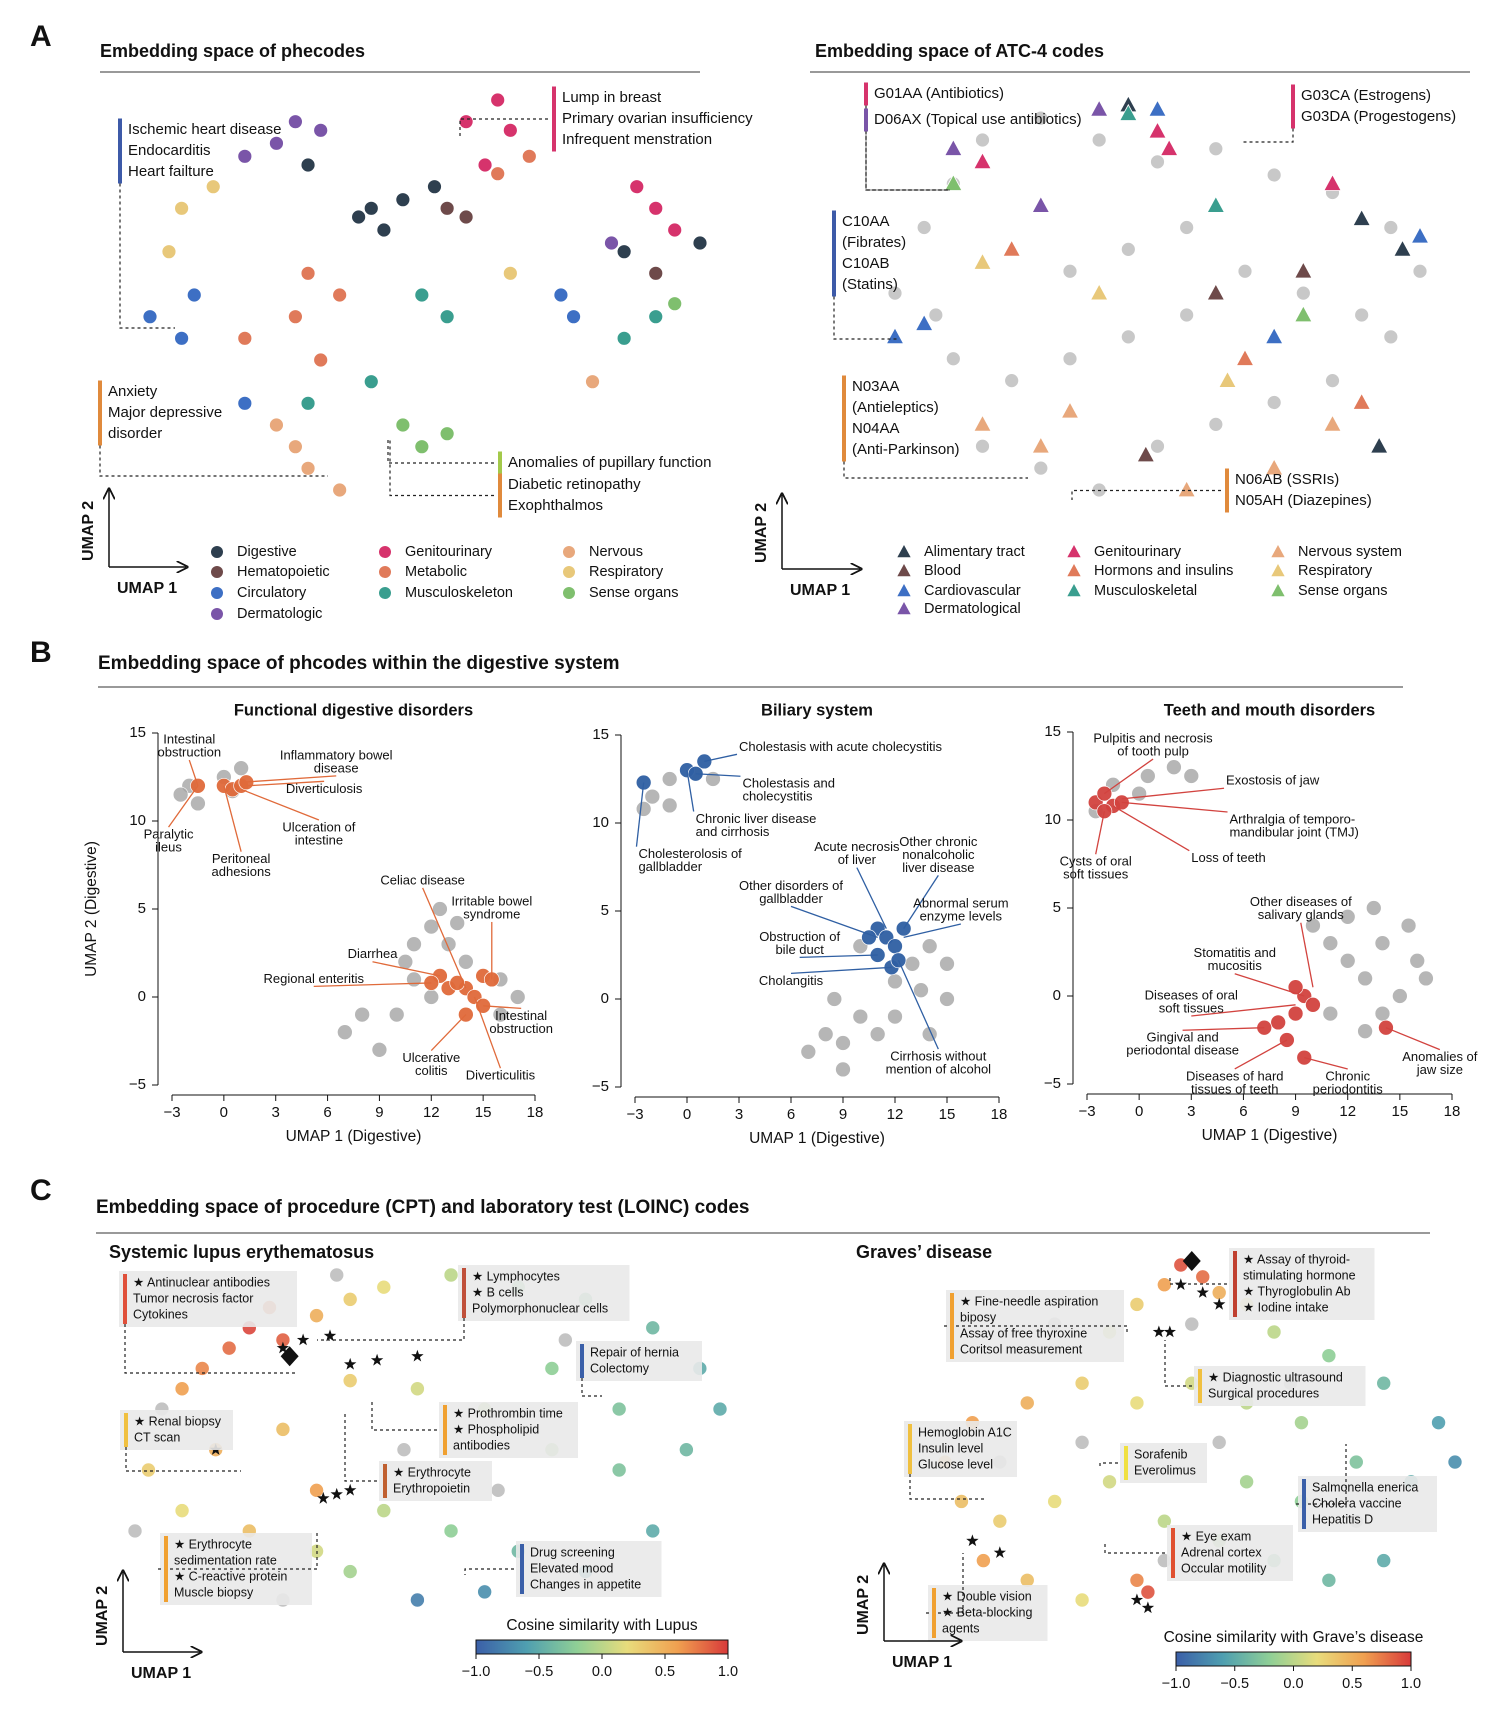 The height and width of the screenshot is (1720, 1488). What do you see at coordinates (637, 139) in the screenshot?
I see `annotation-text: Infrequent menstration` at bounding box center [637, 139].